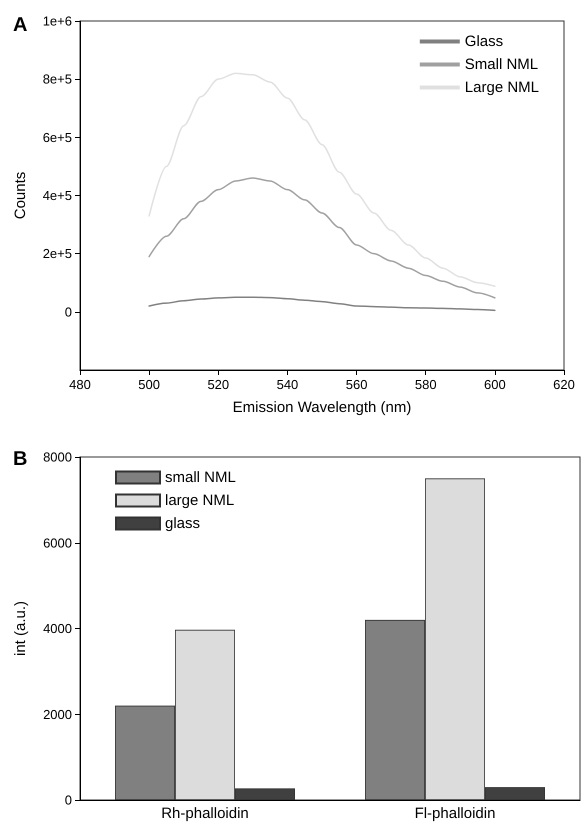 This screenshot has height=832, width=586. What do you see at coordinates (80, 384) in the screenshot?
I see `x-tick-label: 480` at bounding box center [80, 384].